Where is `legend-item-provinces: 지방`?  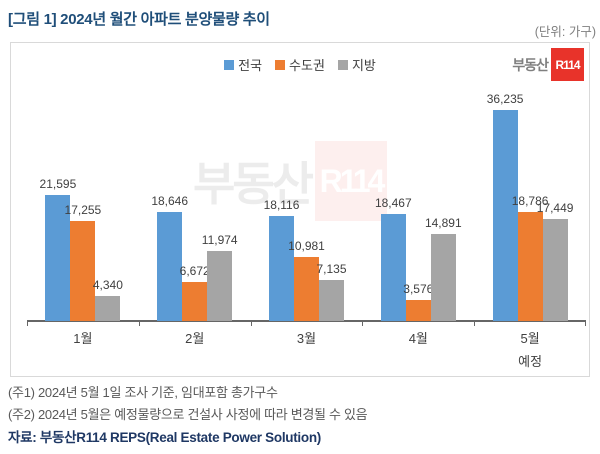 legend-item-provinces: 지방 is located at coordinates (356, 64).